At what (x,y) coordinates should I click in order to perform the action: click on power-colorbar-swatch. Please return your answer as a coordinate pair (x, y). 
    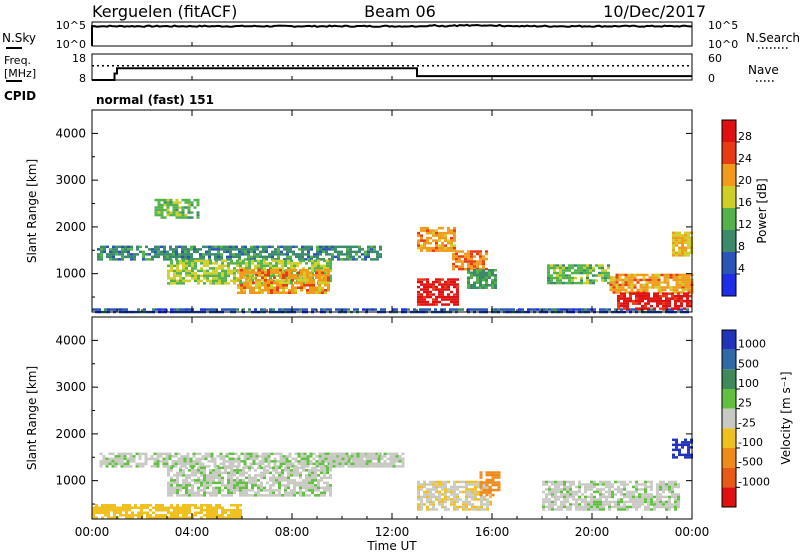
    Looking at the image, I should click on (729, 263).